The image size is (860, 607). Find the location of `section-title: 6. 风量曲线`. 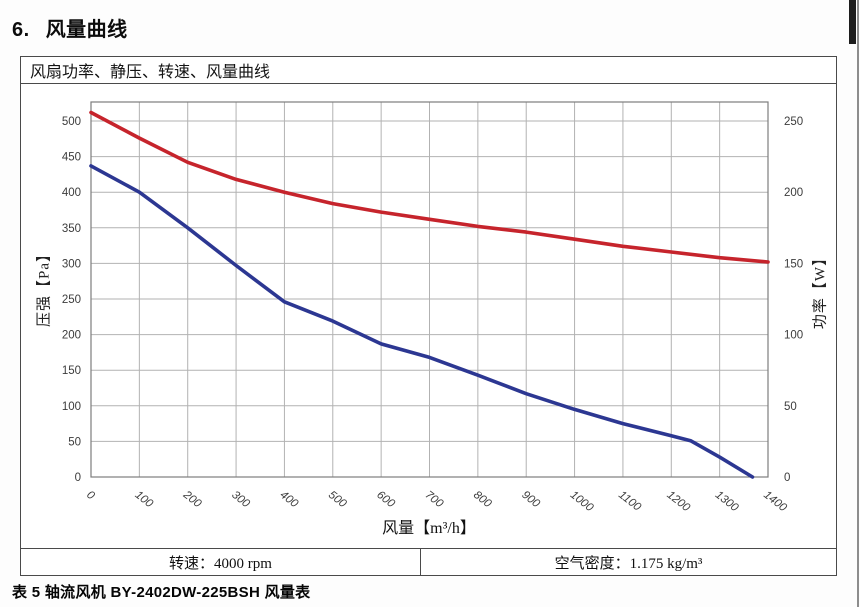

section-title: 6. 风量曲线 is located at coordinates (70, 27).